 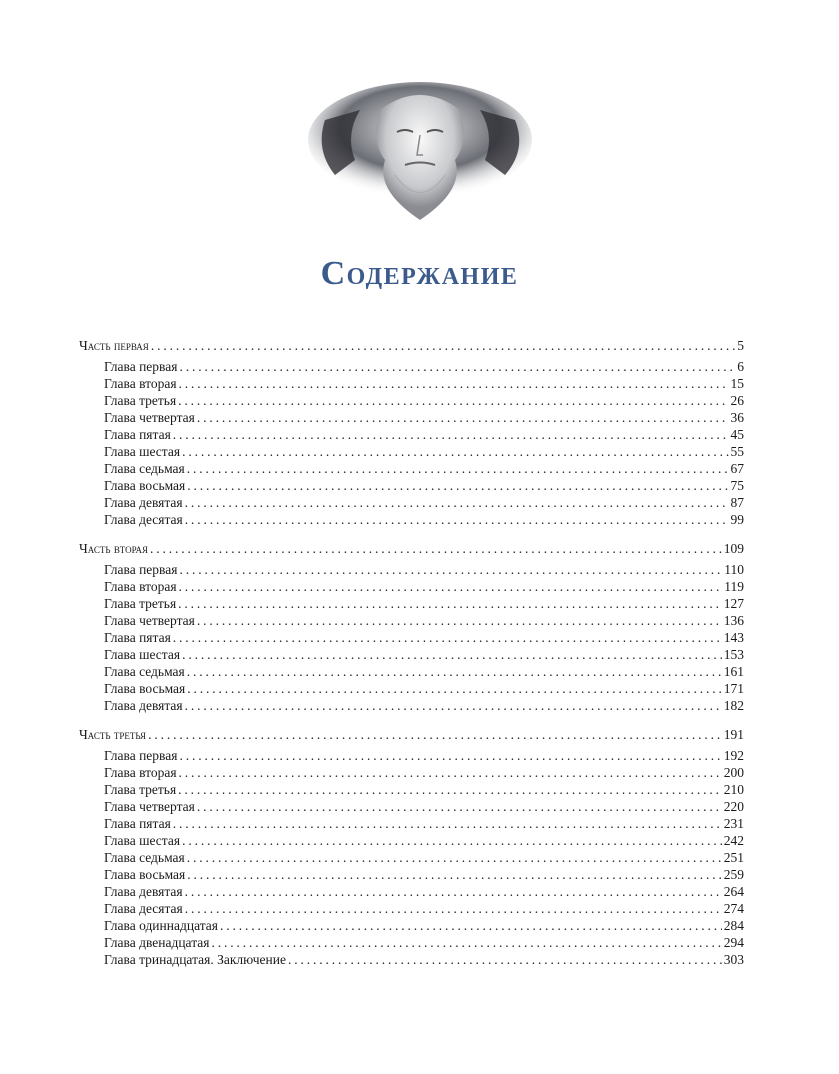 I want to click on toc-chapter-entry: Глава десятая 99, so click(x=411, y=519).